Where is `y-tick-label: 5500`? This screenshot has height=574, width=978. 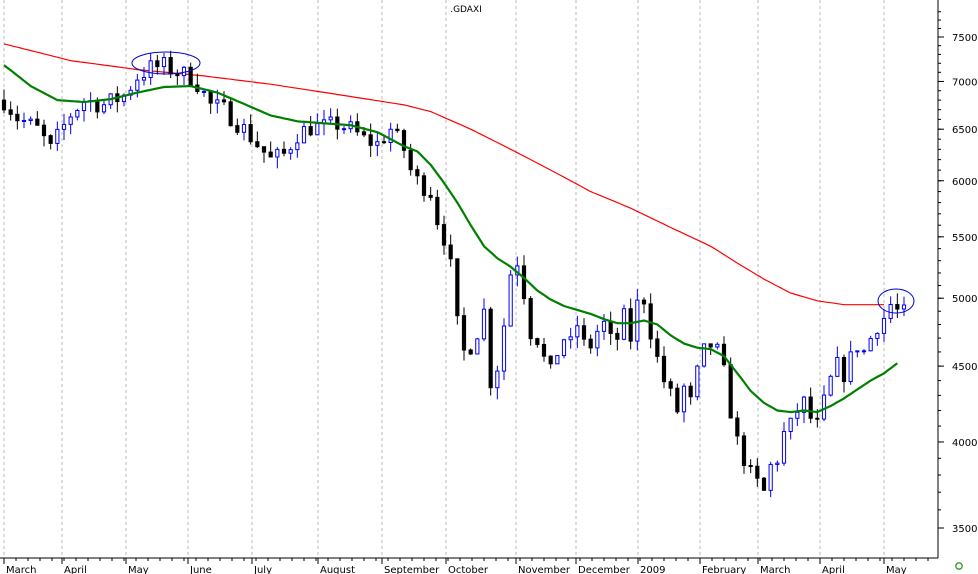
y-tick-label: 5500 is located at coordinates (964, 238).